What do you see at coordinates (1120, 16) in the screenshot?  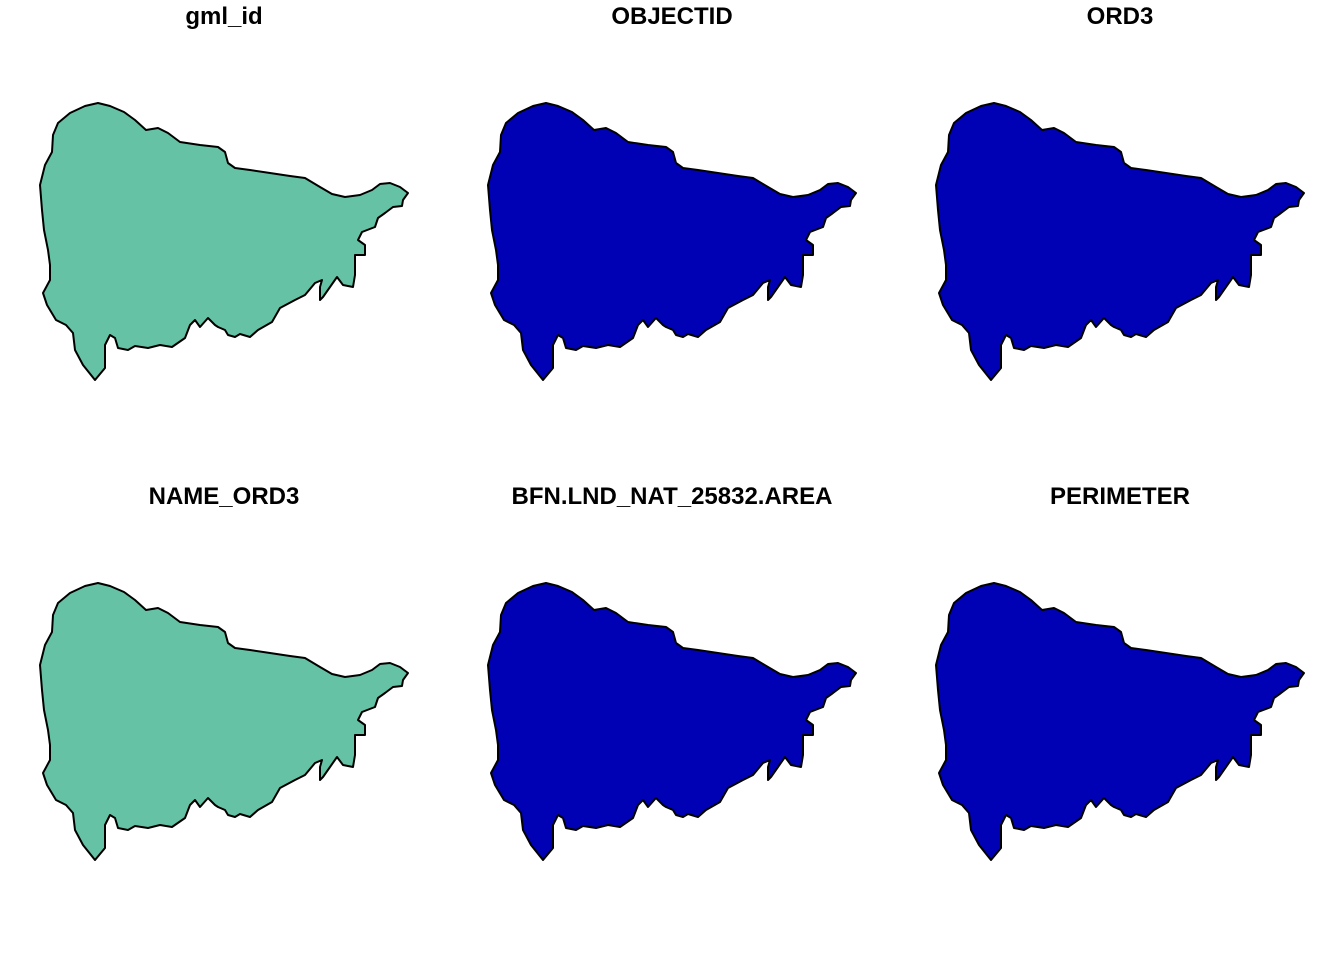 I see `panel-title: ORD3` at bounding box center [1120, 16].